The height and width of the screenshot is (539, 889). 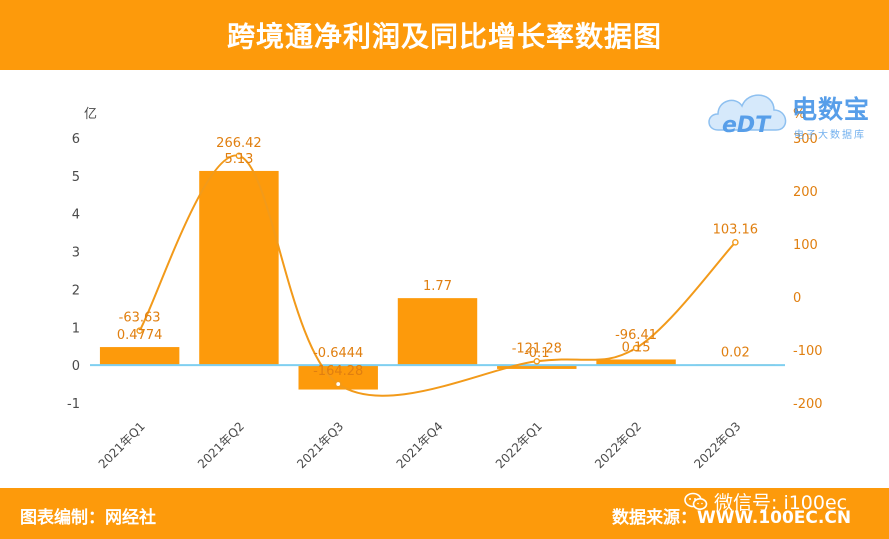 What do you see at coordinates (76, 215) in the screenshot?
I see `y-left-tick-label: 4` at bounding box center [76, 215].